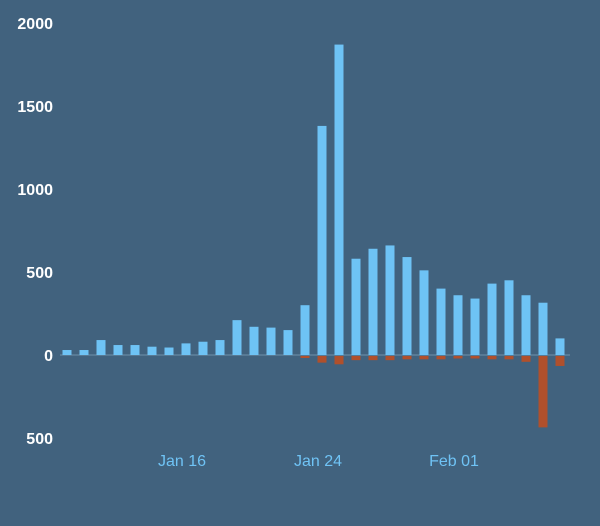  Describe the element at coordinates (35, 24) in the screenshot. I see `y-tick-label: 2000` at that location.